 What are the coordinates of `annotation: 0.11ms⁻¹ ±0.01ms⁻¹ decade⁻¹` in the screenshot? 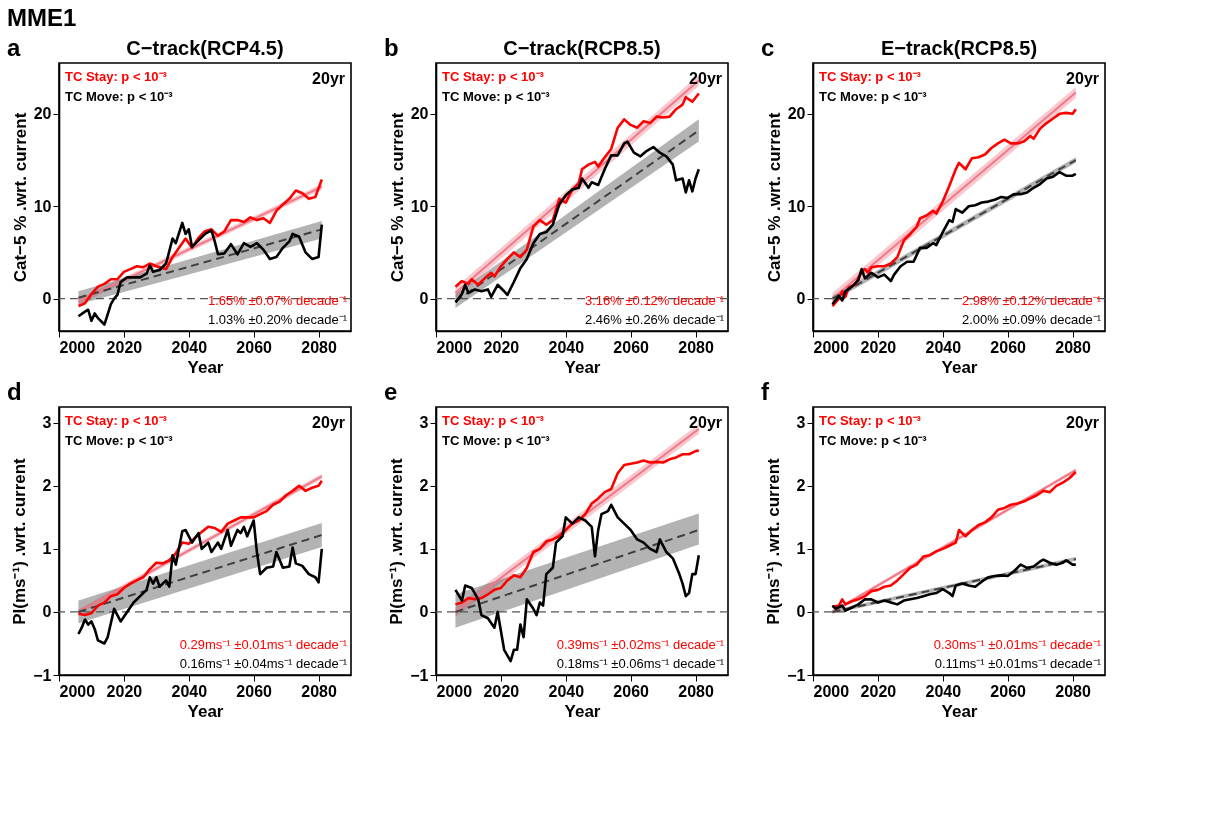 It's located at (1018, 663).